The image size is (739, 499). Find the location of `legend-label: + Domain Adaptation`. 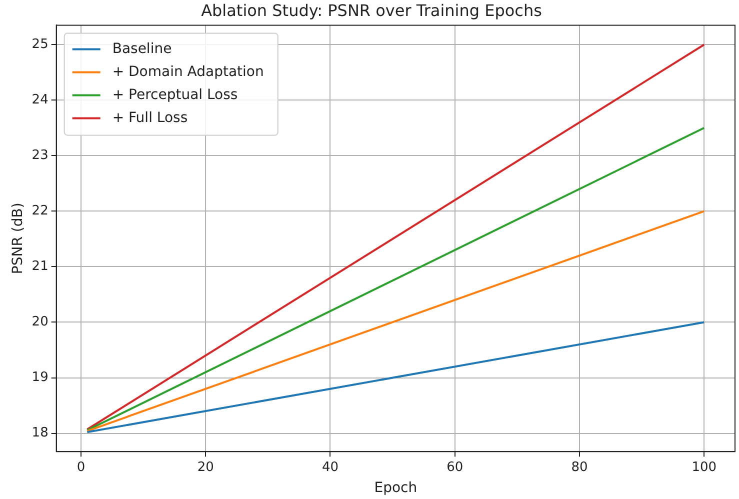

legend-label: + Domain Adaptation is located at coordinates (188, 72).